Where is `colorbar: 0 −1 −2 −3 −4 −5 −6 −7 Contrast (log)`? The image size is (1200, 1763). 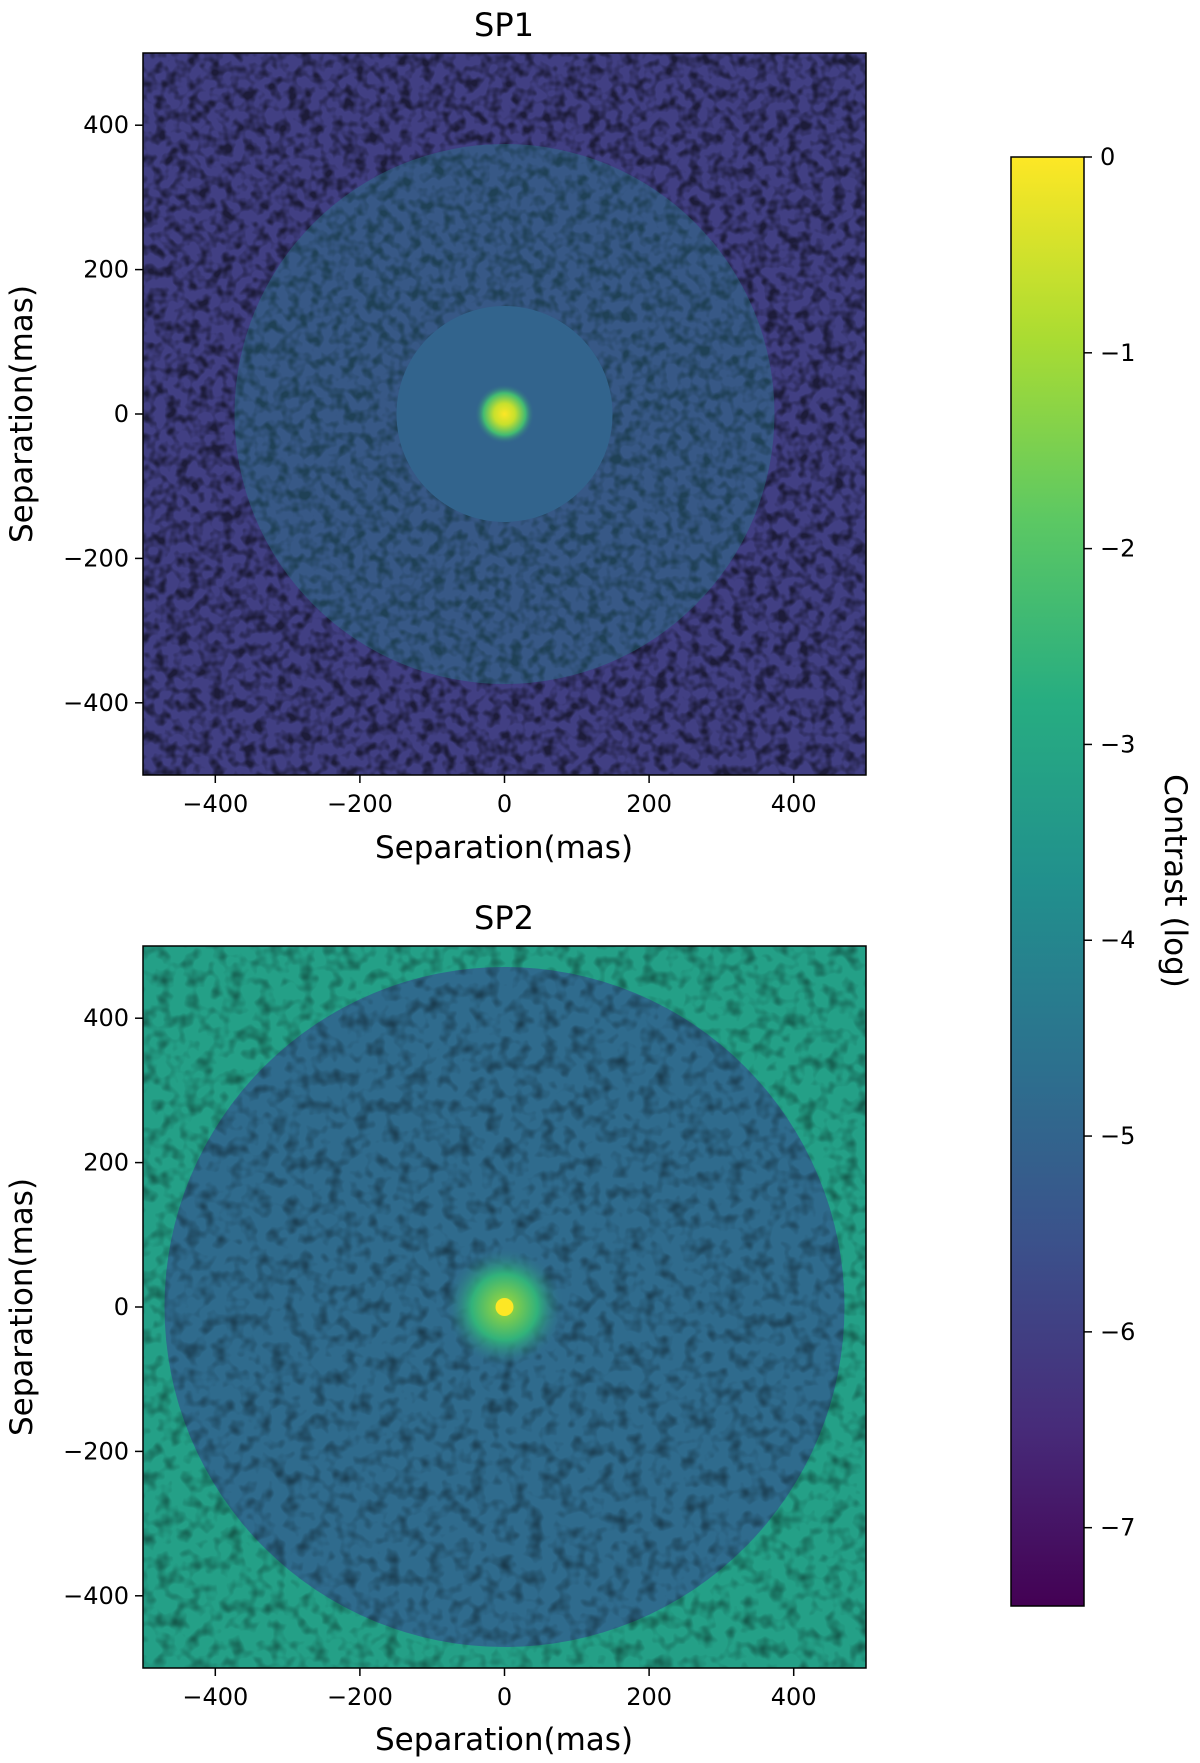
colorbar: 0 −1 −2 −3 −4 −5 −6 −7 Contrast (log) is located at coordinates (1101, 875).